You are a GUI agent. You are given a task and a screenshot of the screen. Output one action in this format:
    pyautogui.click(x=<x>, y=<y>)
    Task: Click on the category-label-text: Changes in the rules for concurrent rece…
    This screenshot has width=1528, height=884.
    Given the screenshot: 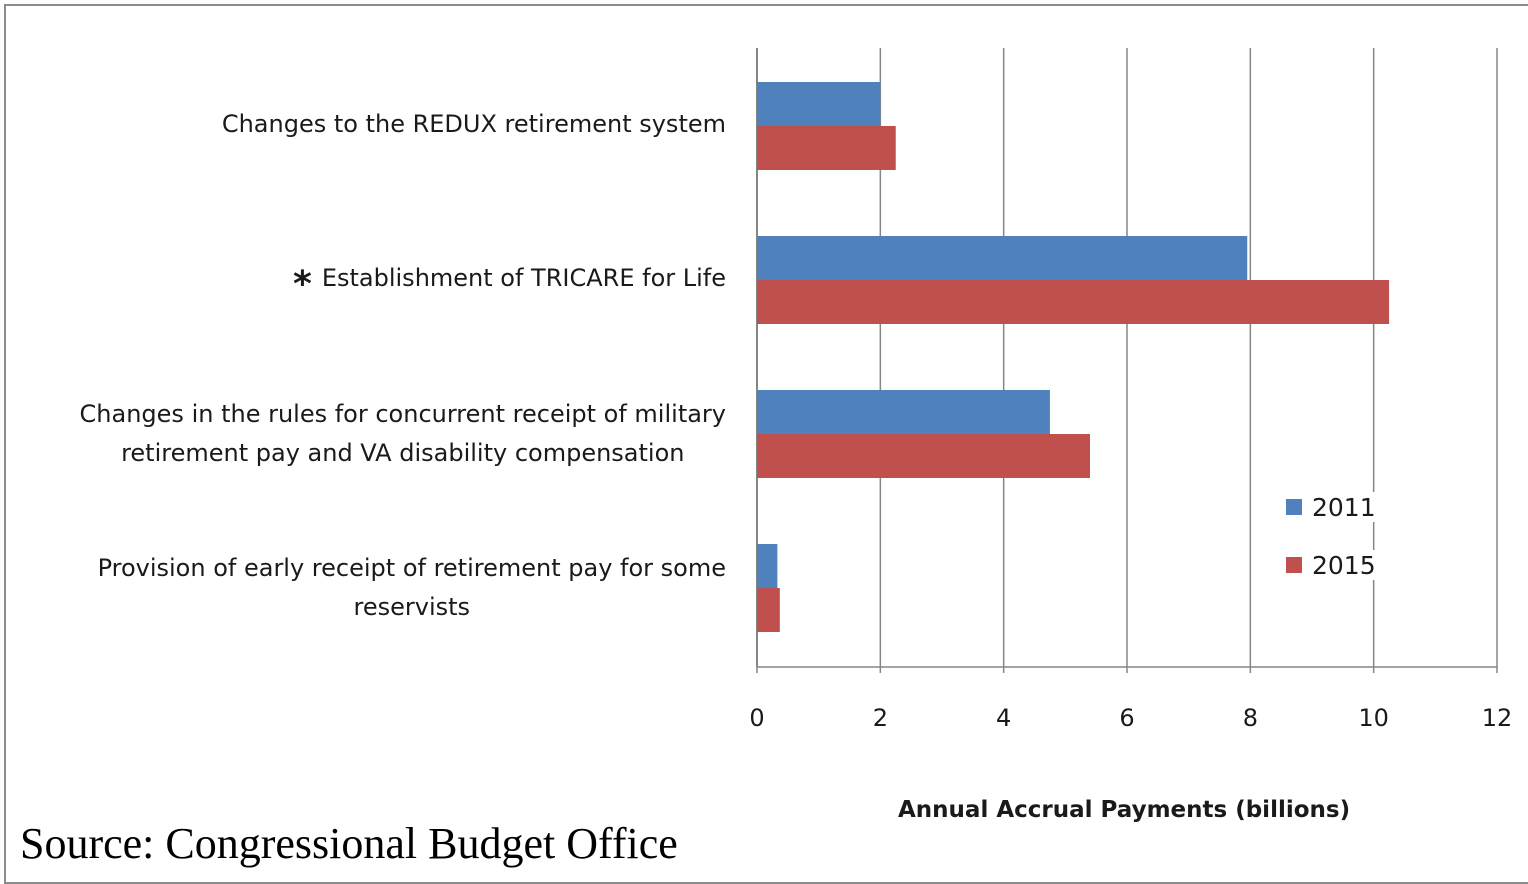 What is the action you would take?
    pyautogui.click(x=402, y=414)
    